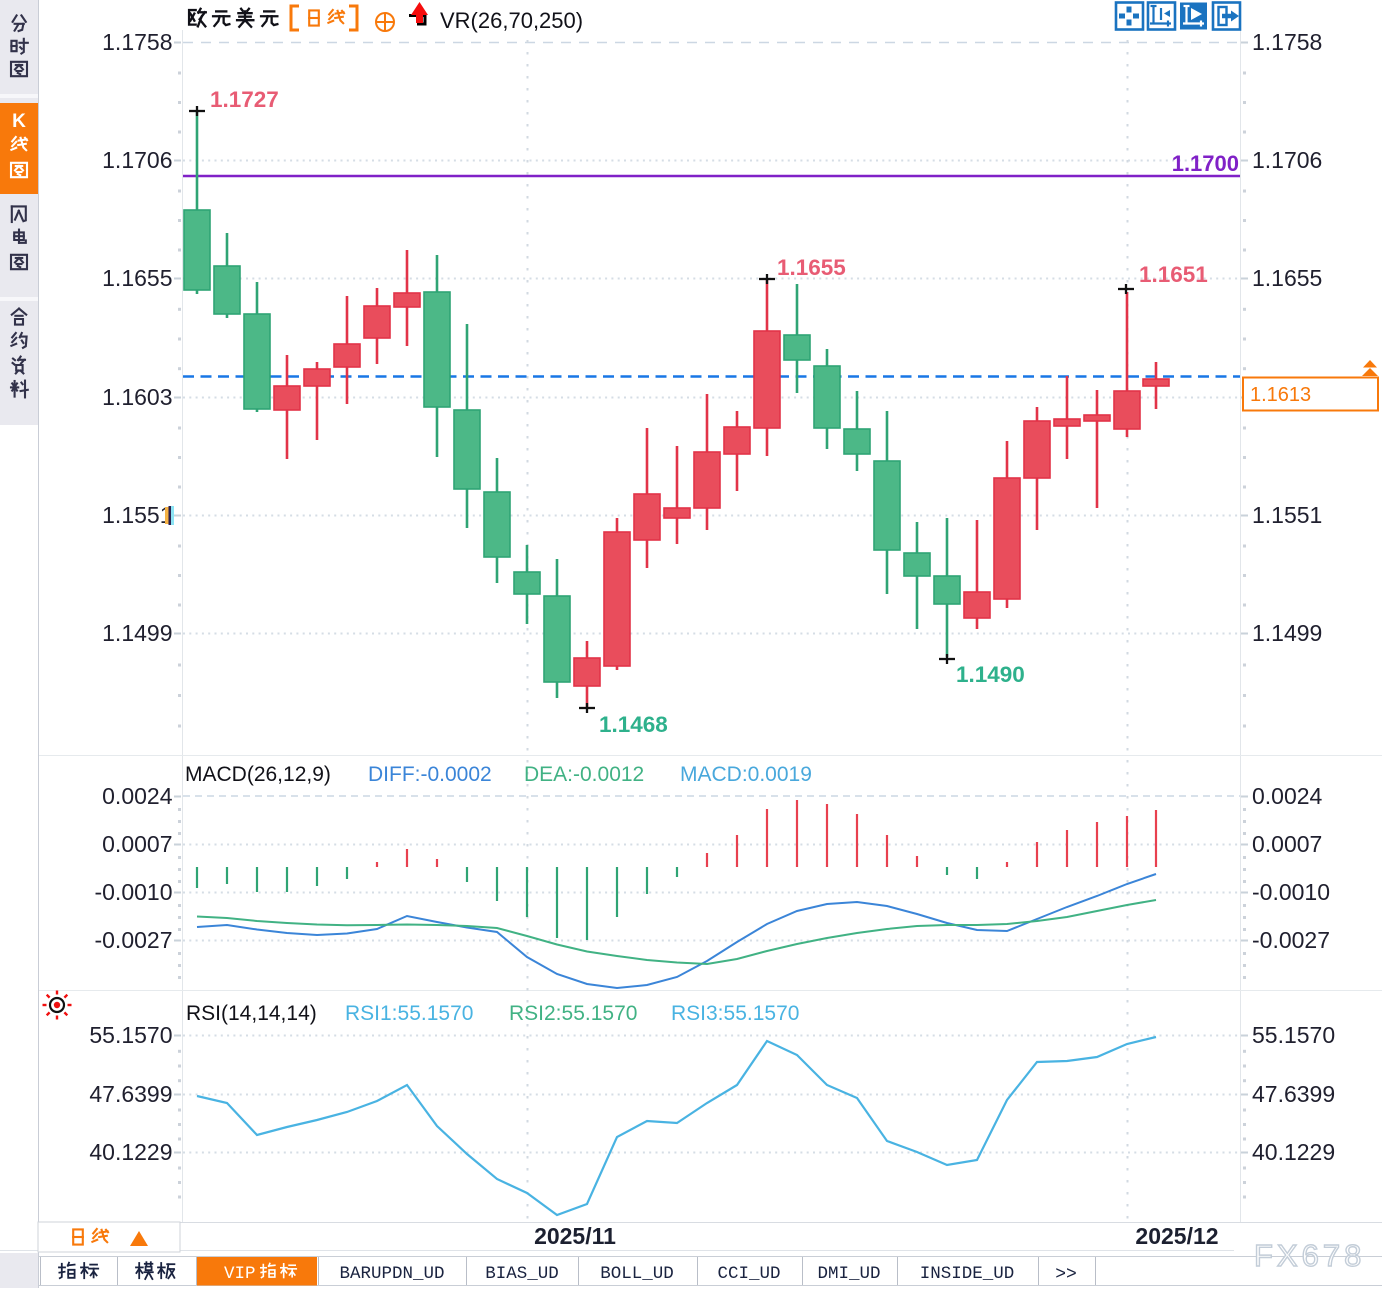 The height and width of the screenshot is (1293, 1382). What do you see at coordinates (1176, 1236) in the screenshot?
I see `svg-text: 2025/12` at bounding box center [1176, 1236].